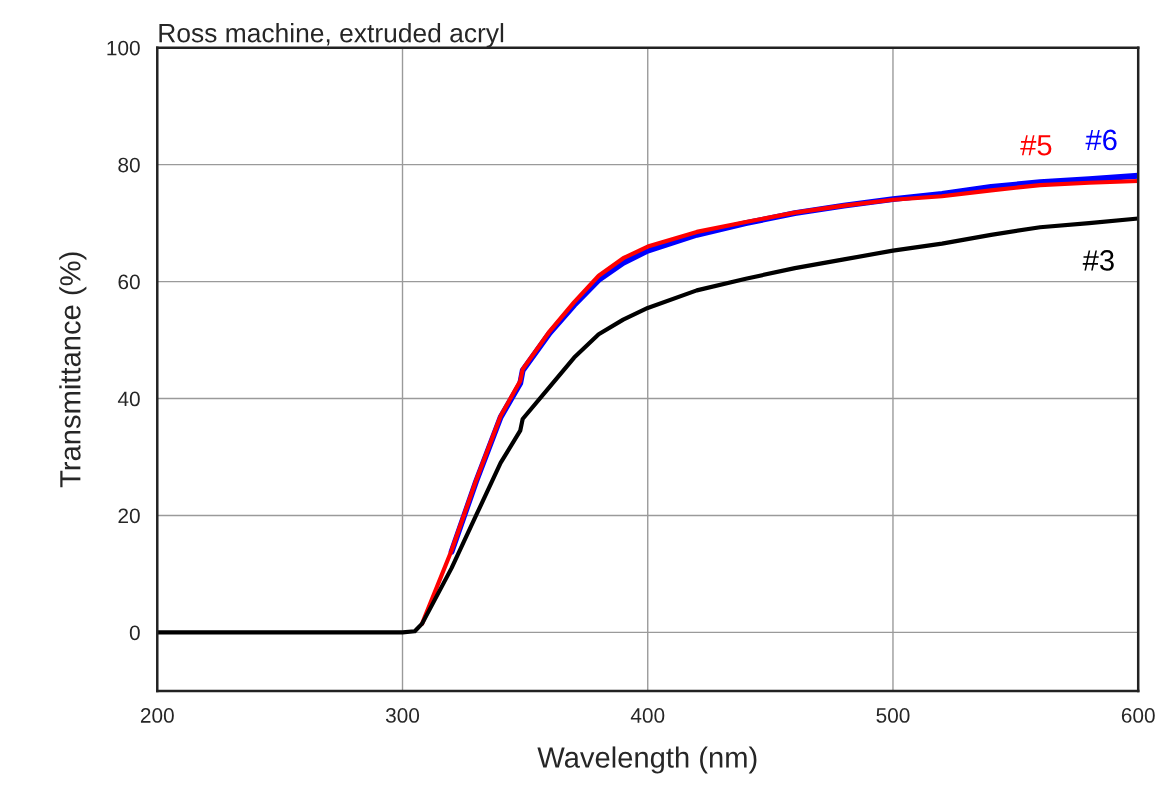 The width and height of the screenshot is (1165, 809). Describe the element at coordinates (129, 165) in the screenshot. I see `y-tick-label: 80` at that location.